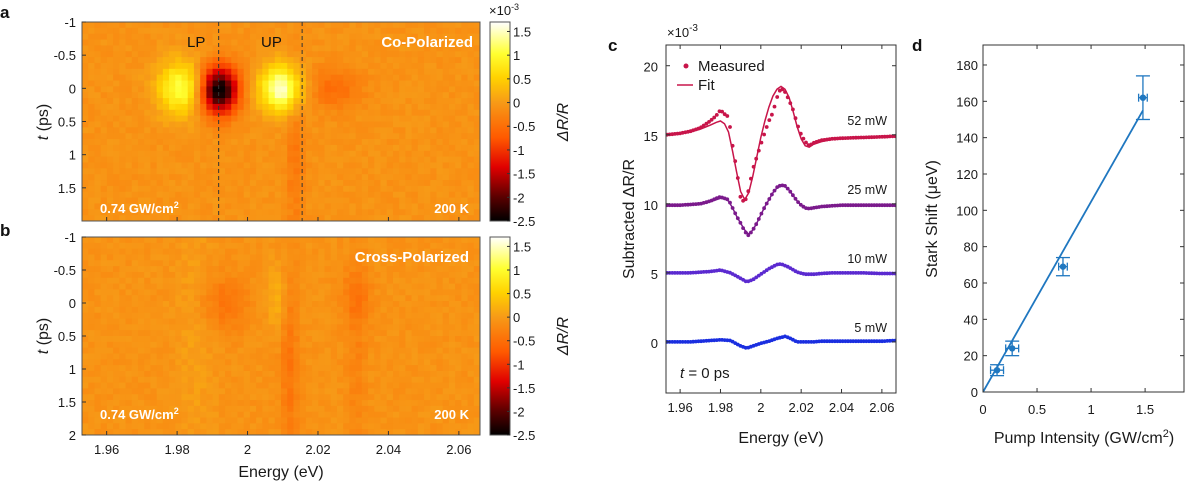 This screenshot has height=481, width=1200. Describe the element at coordinates (731, 66) in the screenshot. I see `legend-label-measured: Measured` at that location.